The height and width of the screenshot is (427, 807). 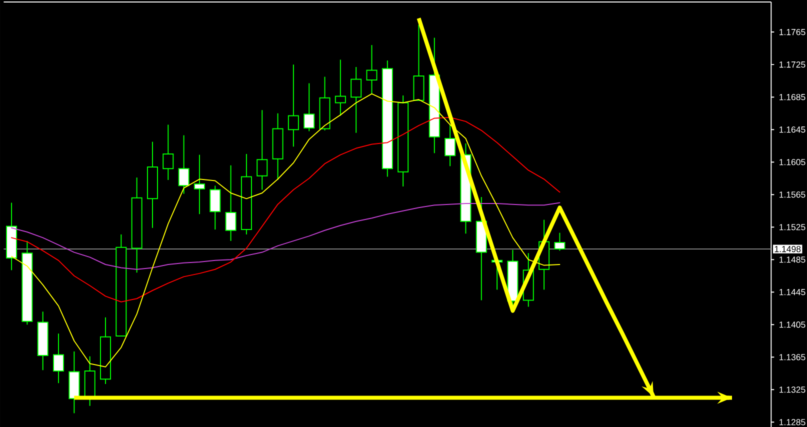 I want to click on y-tick-label: 1.1285, so click(x=793, y=422).